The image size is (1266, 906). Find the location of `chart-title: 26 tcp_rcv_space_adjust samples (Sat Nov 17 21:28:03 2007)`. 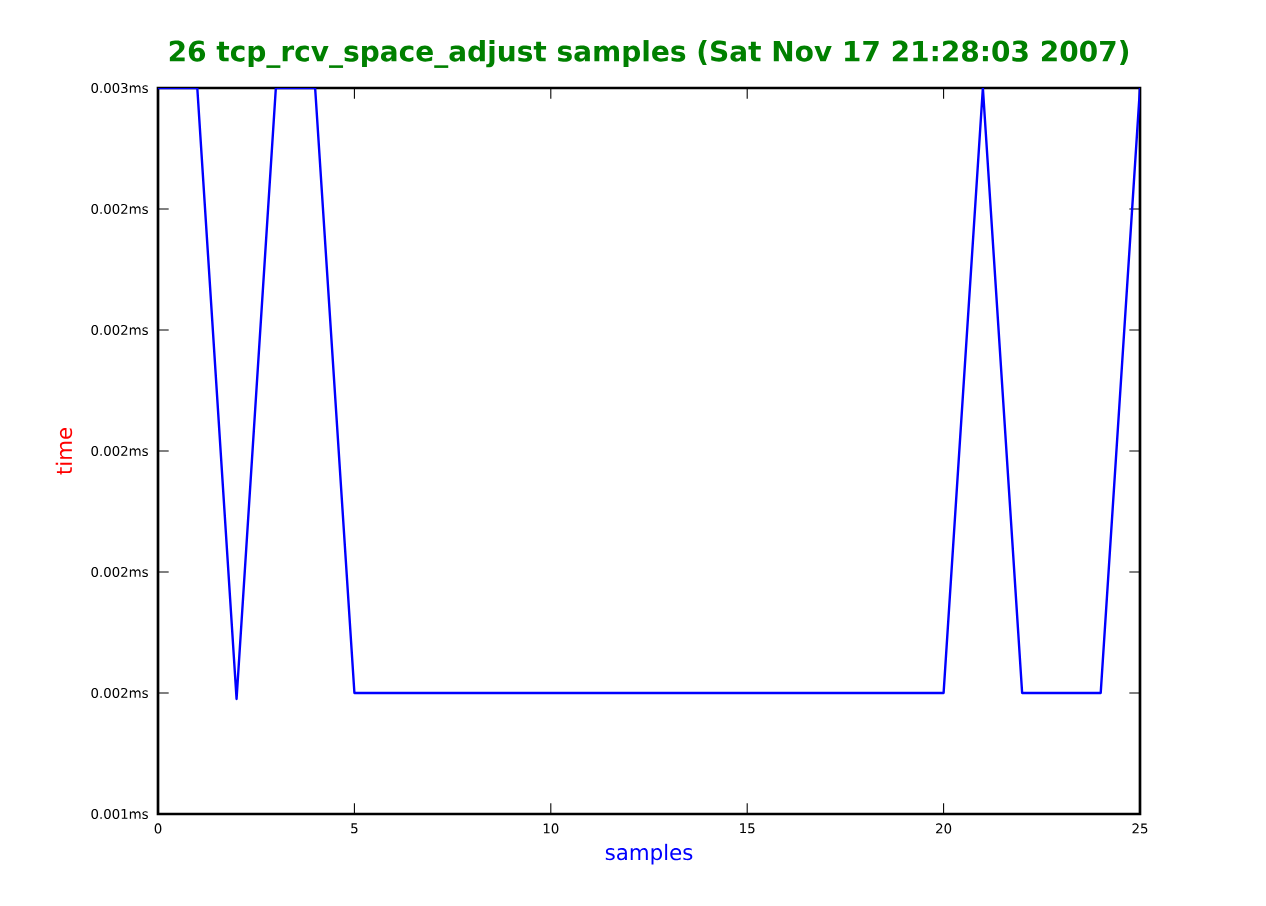

chart-title: 26 tcp_rcv_space_adjust samples (Sat Nov 17 21:28:03 2007) is located at coordinates (649, 54).